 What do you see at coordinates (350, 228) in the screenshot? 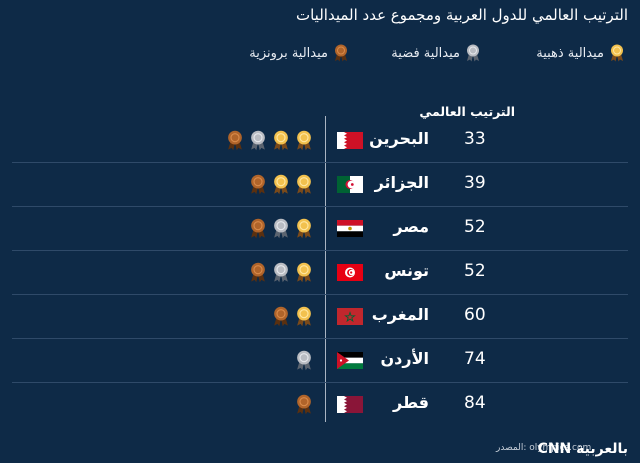
I see `egypt-flag-icon` at bounding box center [350, 228].